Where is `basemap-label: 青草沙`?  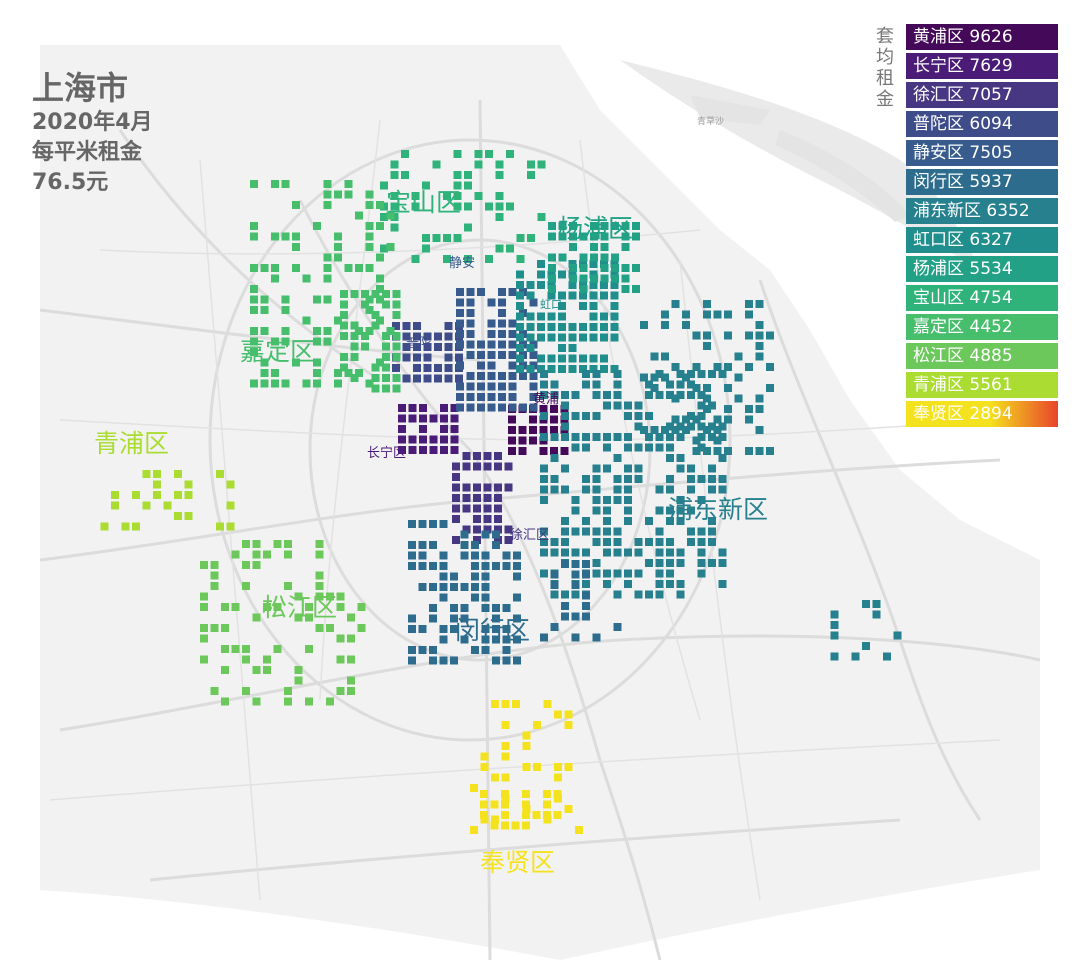 basemap-label: 青草沙 is located at coordinates (710, 121).